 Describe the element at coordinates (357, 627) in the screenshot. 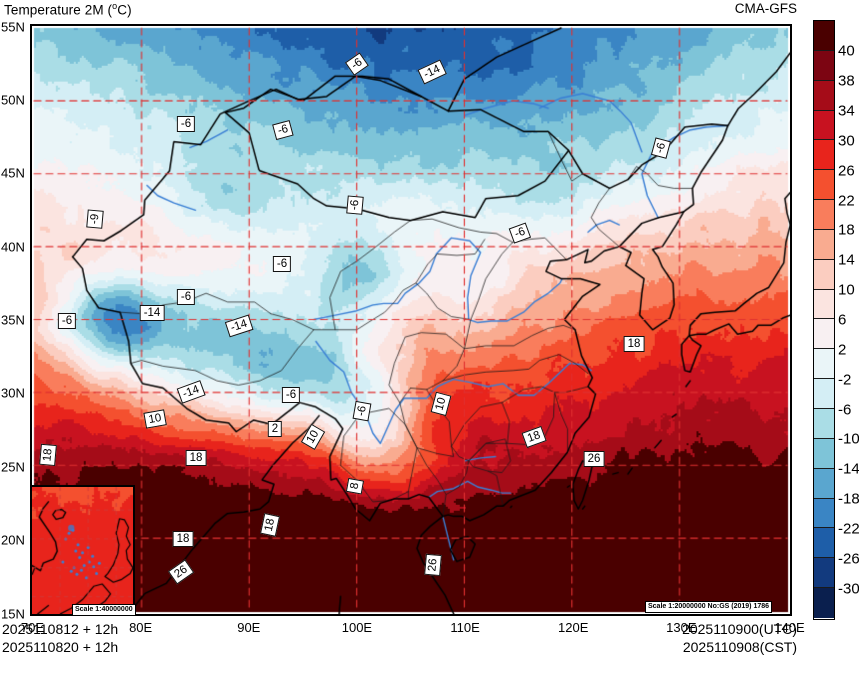

I see `lon-tick-100E: 100E` at that location.